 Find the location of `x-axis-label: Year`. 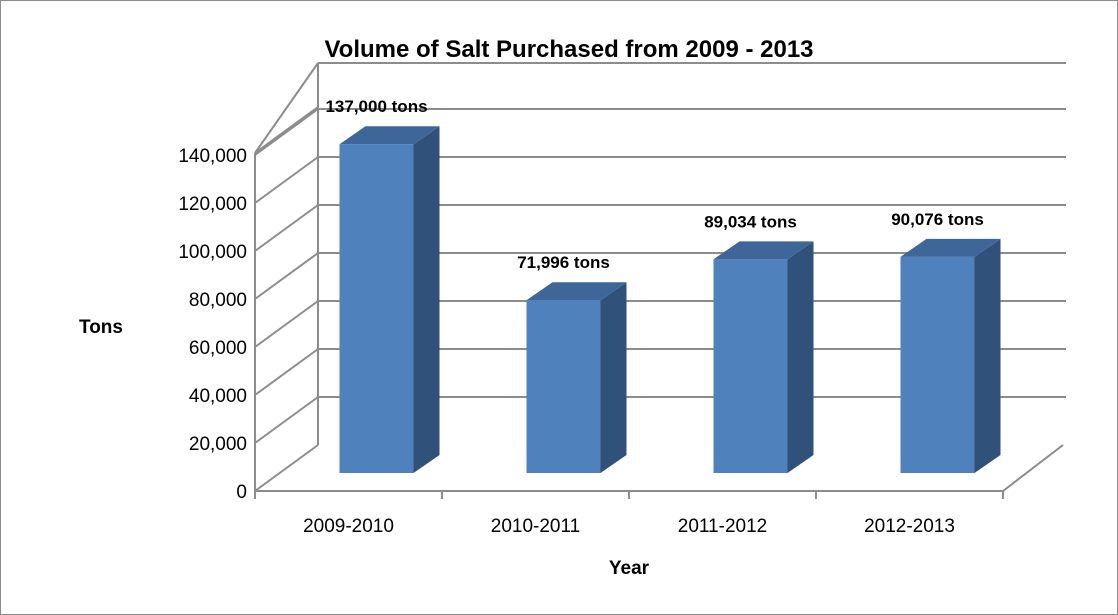

x-axis-label: Year is located at coordinates (629, 568).